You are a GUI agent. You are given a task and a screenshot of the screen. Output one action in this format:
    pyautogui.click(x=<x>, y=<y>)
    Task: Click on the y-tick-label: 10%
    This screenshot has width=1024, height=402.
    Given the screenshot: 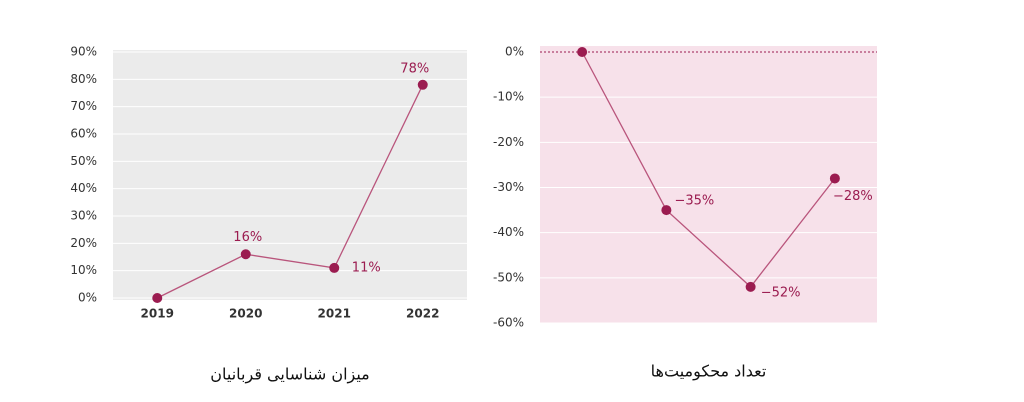 What is the action you would take?
    pyautogui.click(x=83, y=270)
    